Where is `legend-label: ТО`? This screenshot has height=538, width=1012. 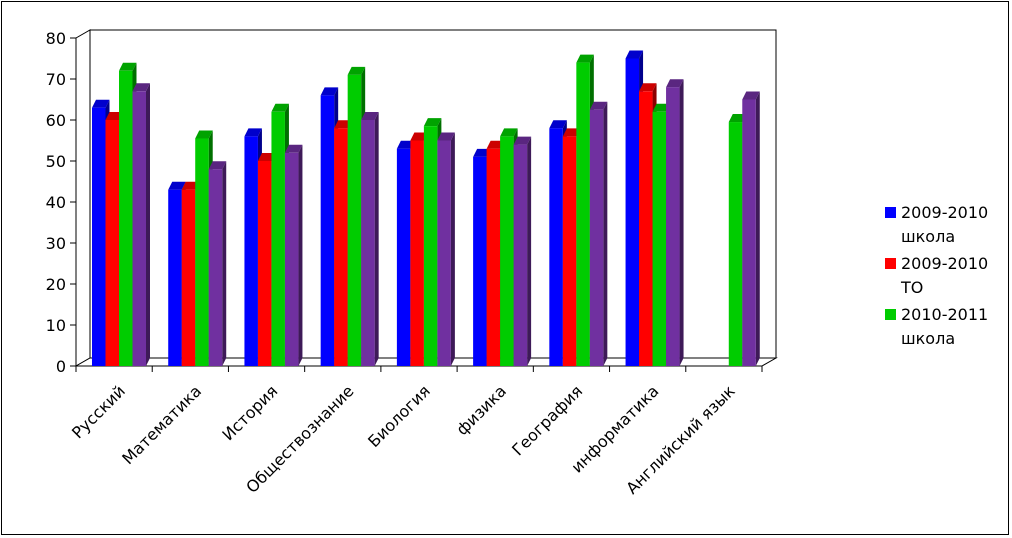
legend-label: ТО is located at coordinates (911, 287).